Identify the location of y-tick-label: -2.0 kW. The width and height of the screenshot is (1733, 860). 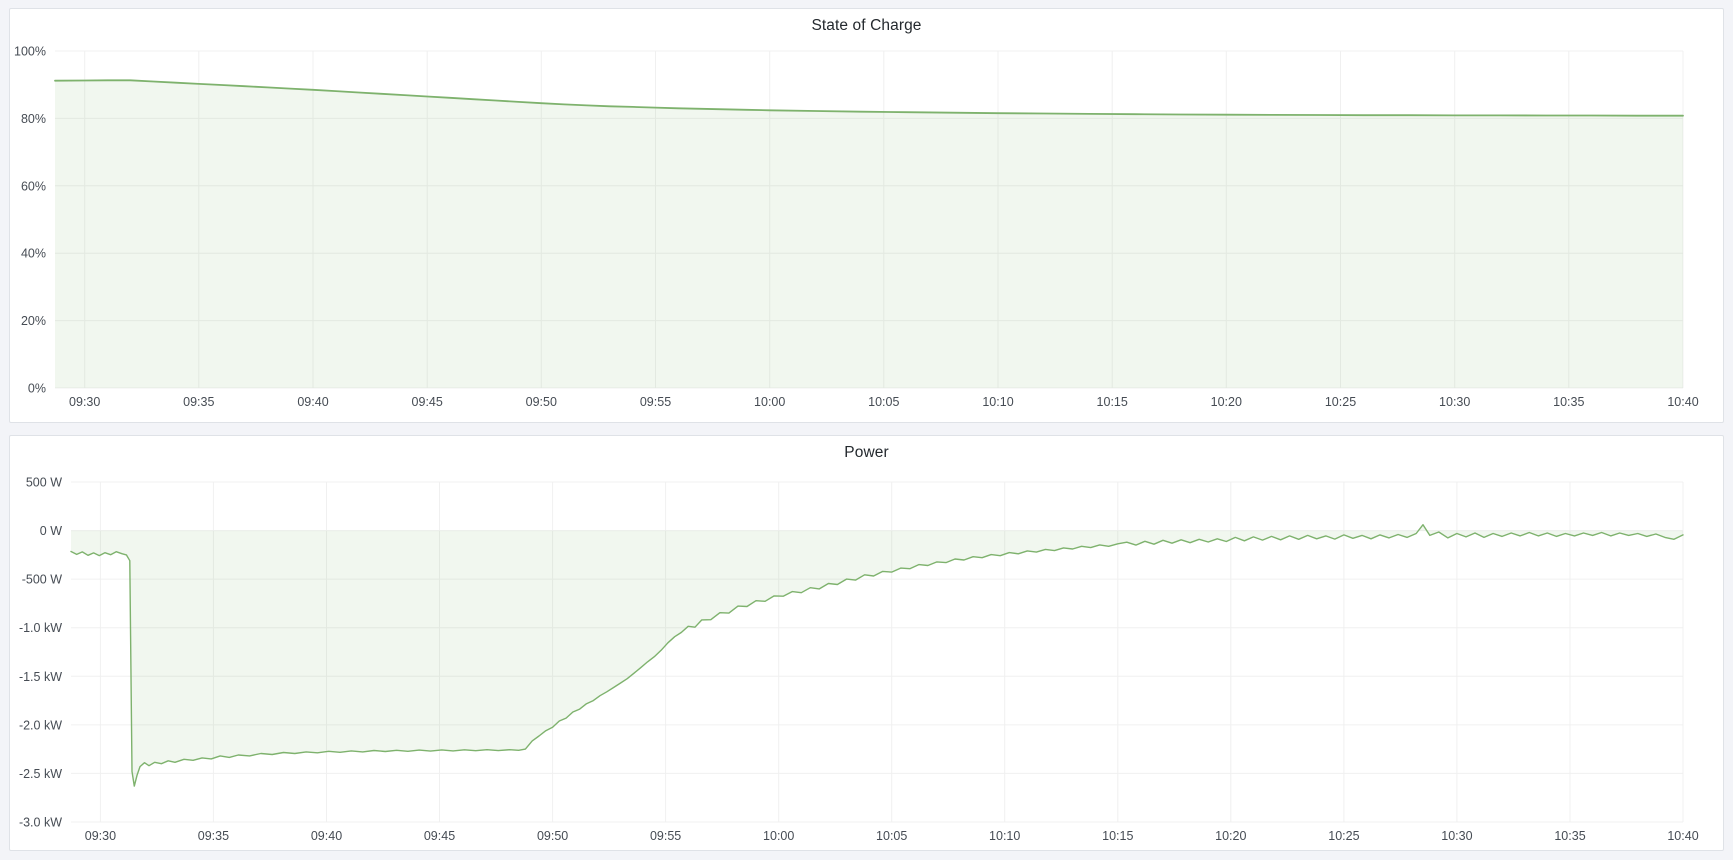
(40, 725).